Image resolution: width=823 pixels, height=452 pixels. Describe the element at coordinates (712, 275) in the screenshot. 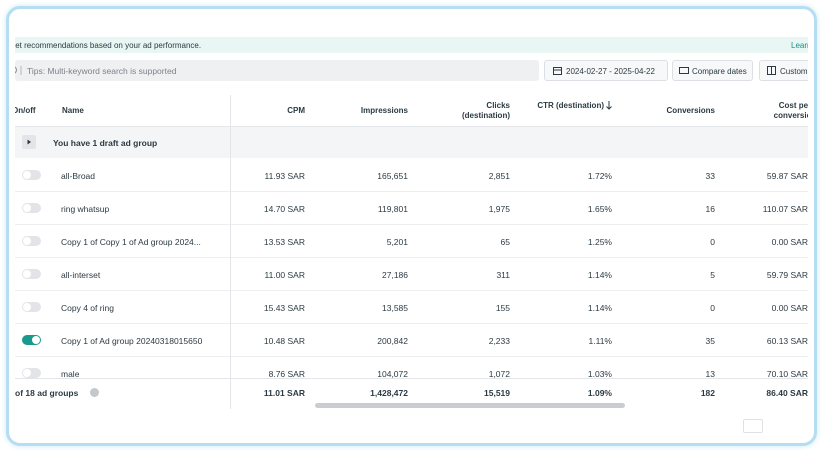

I see `cell: 5` at that location.